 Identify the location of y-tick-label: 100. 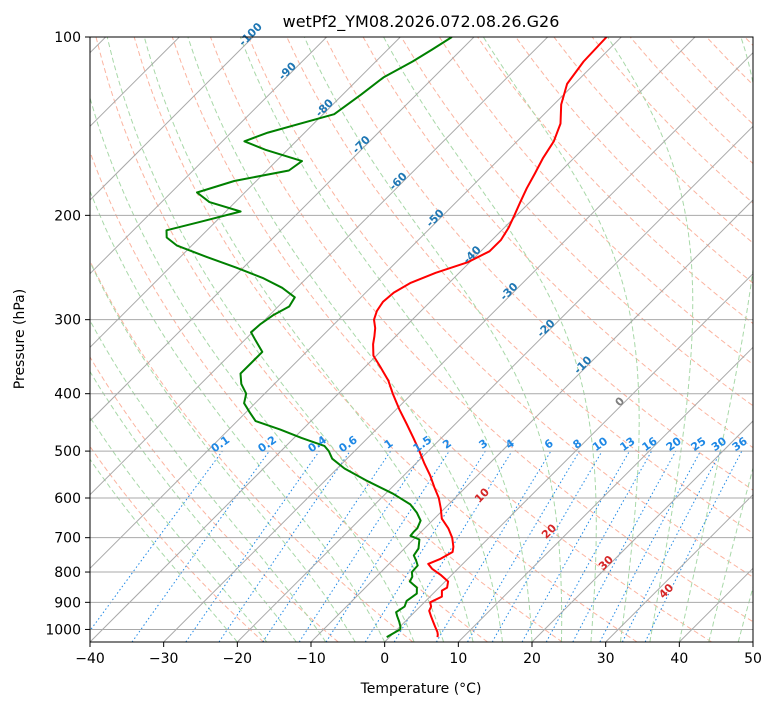
(67, 38).